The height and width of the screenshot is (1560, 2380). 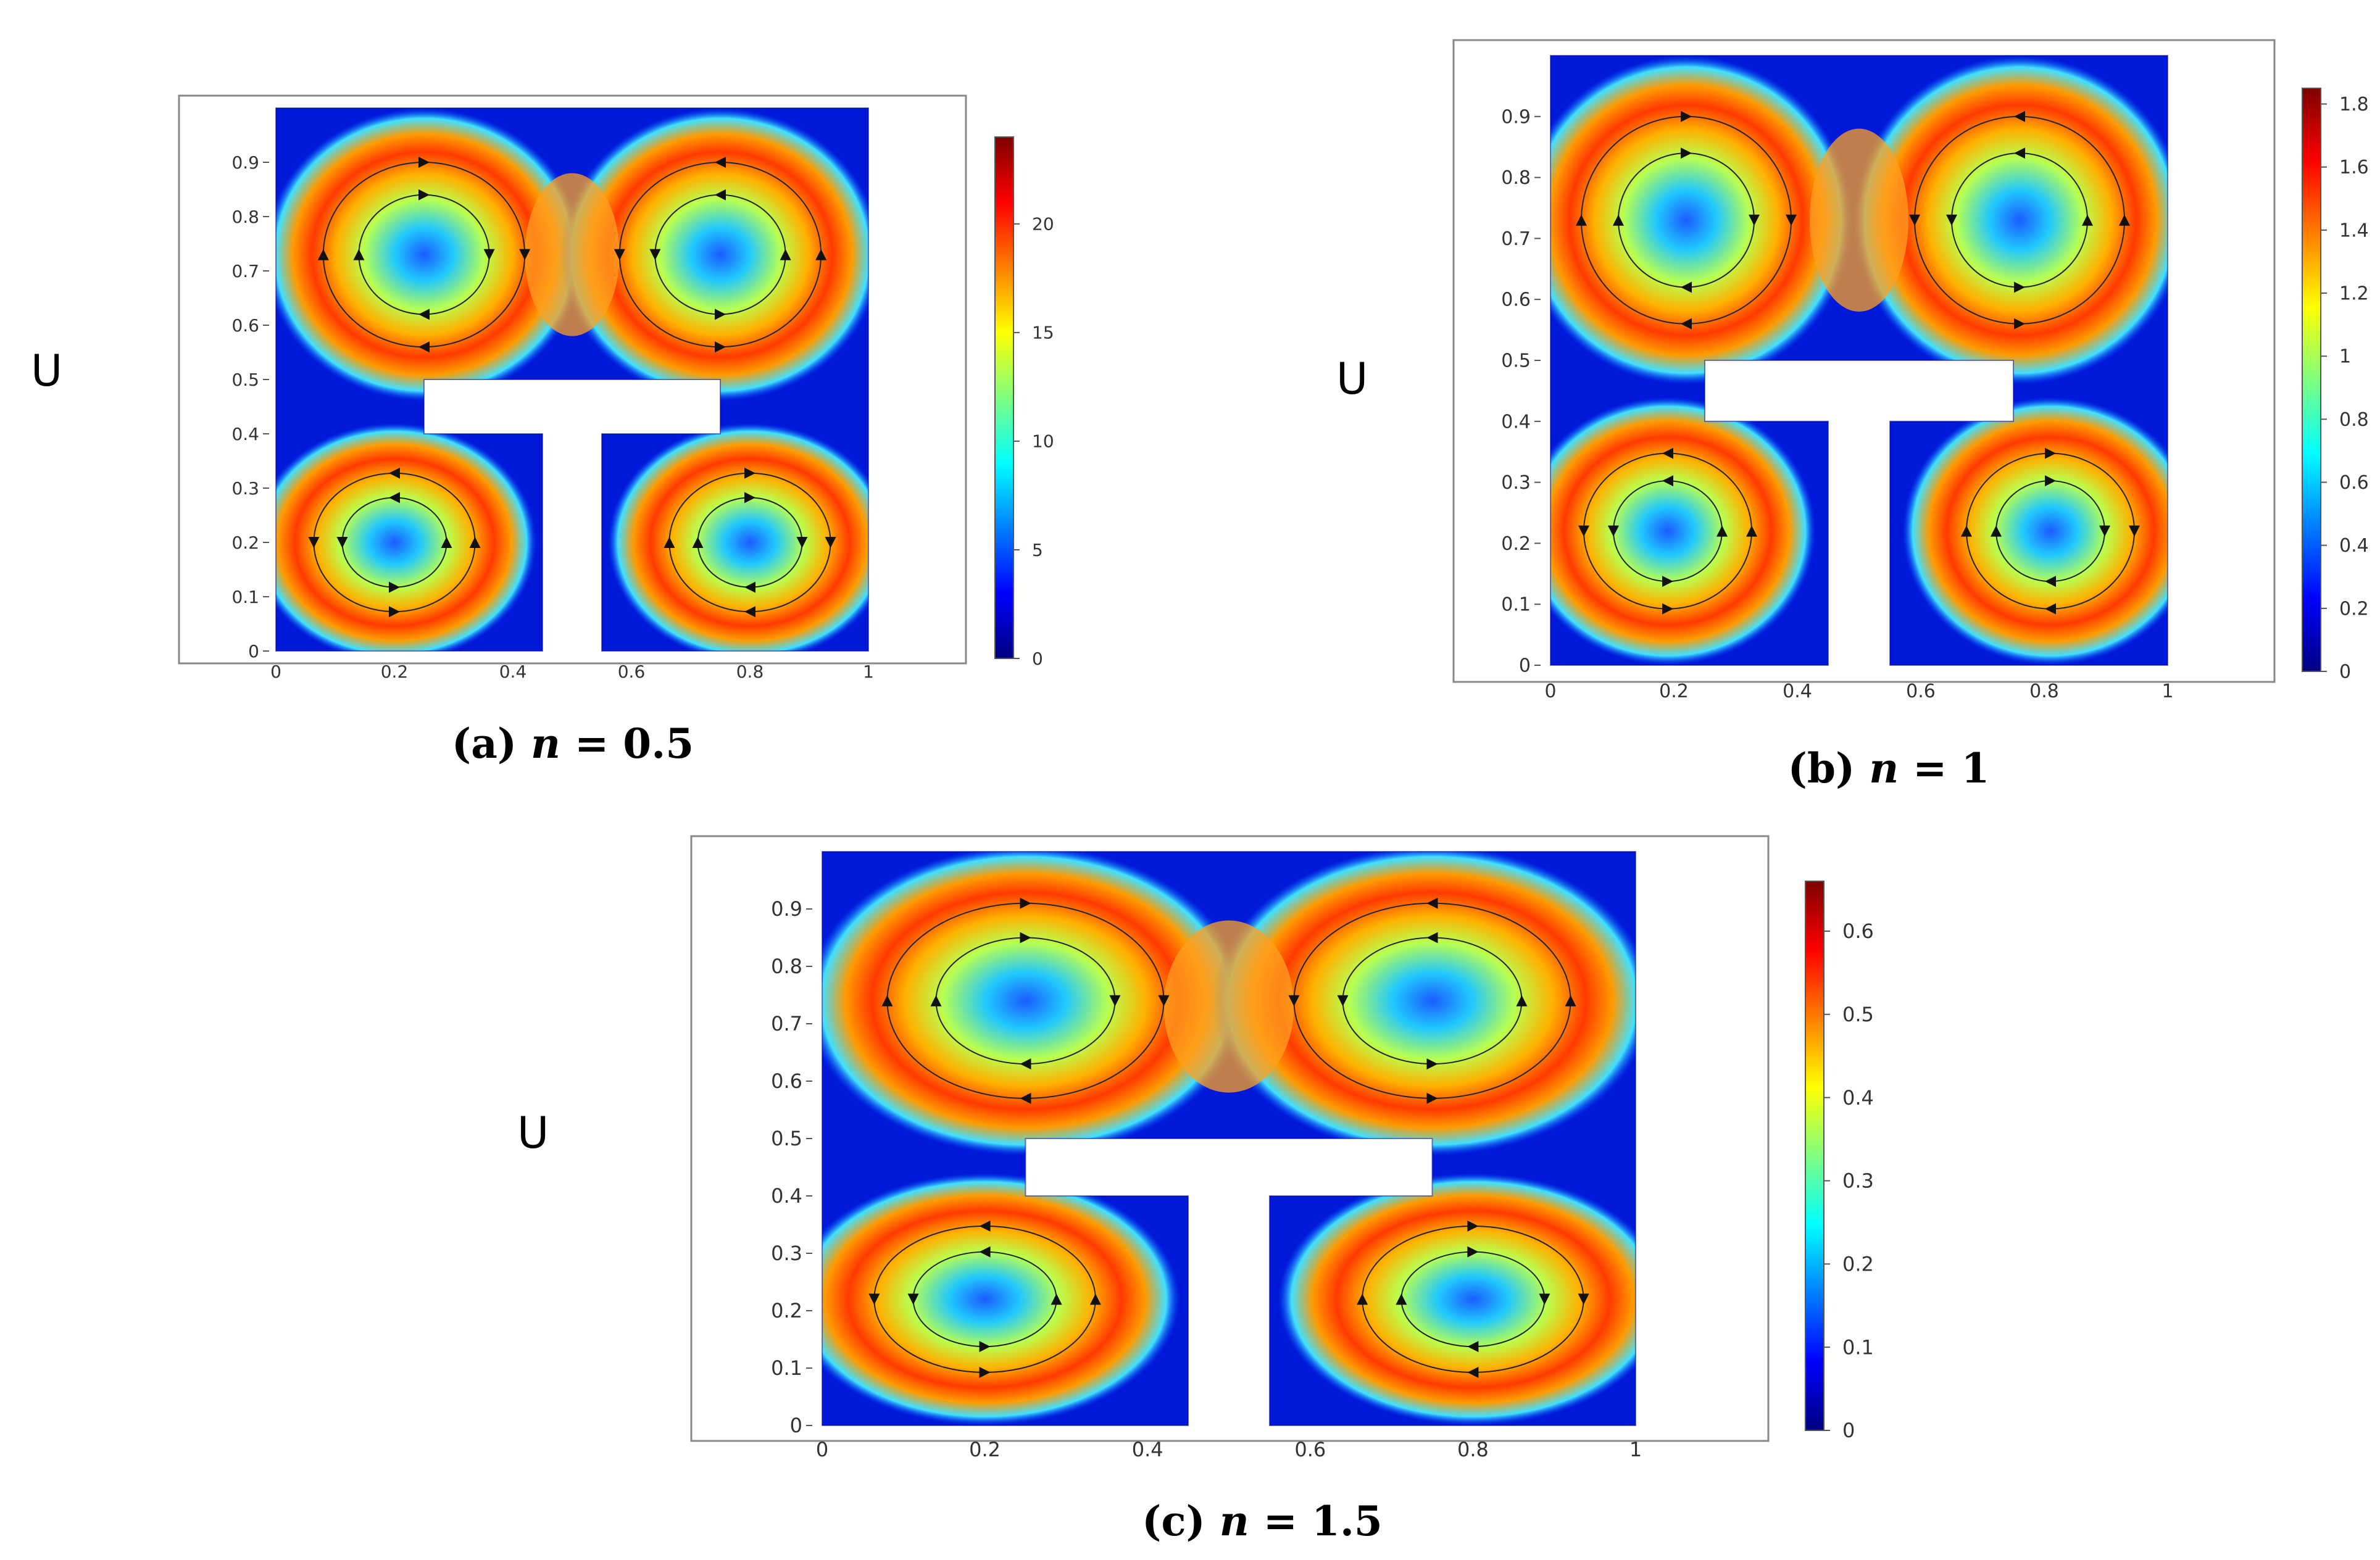 What do you see at coordinates (245, 597) in the screenshot?
I see `panel-a-y-tick-label: 0.1` at bounding box center [245, 597].